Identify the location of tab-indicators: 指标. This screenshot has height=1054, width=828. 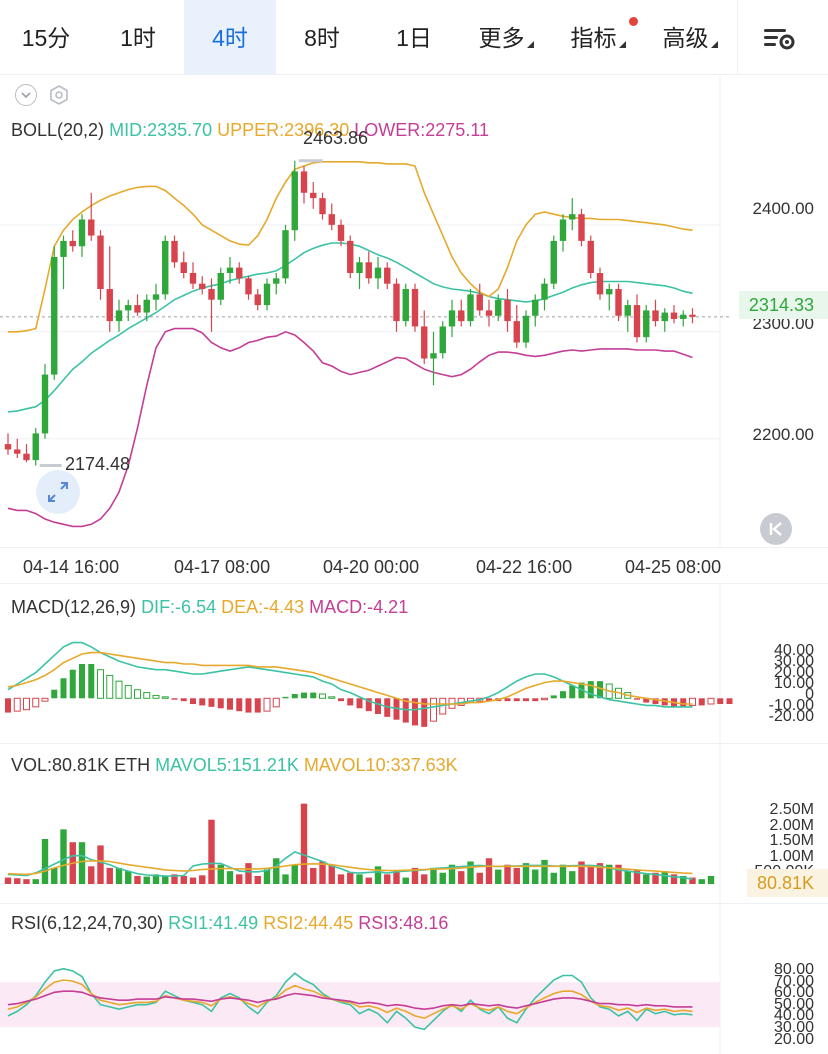
(598, 37).